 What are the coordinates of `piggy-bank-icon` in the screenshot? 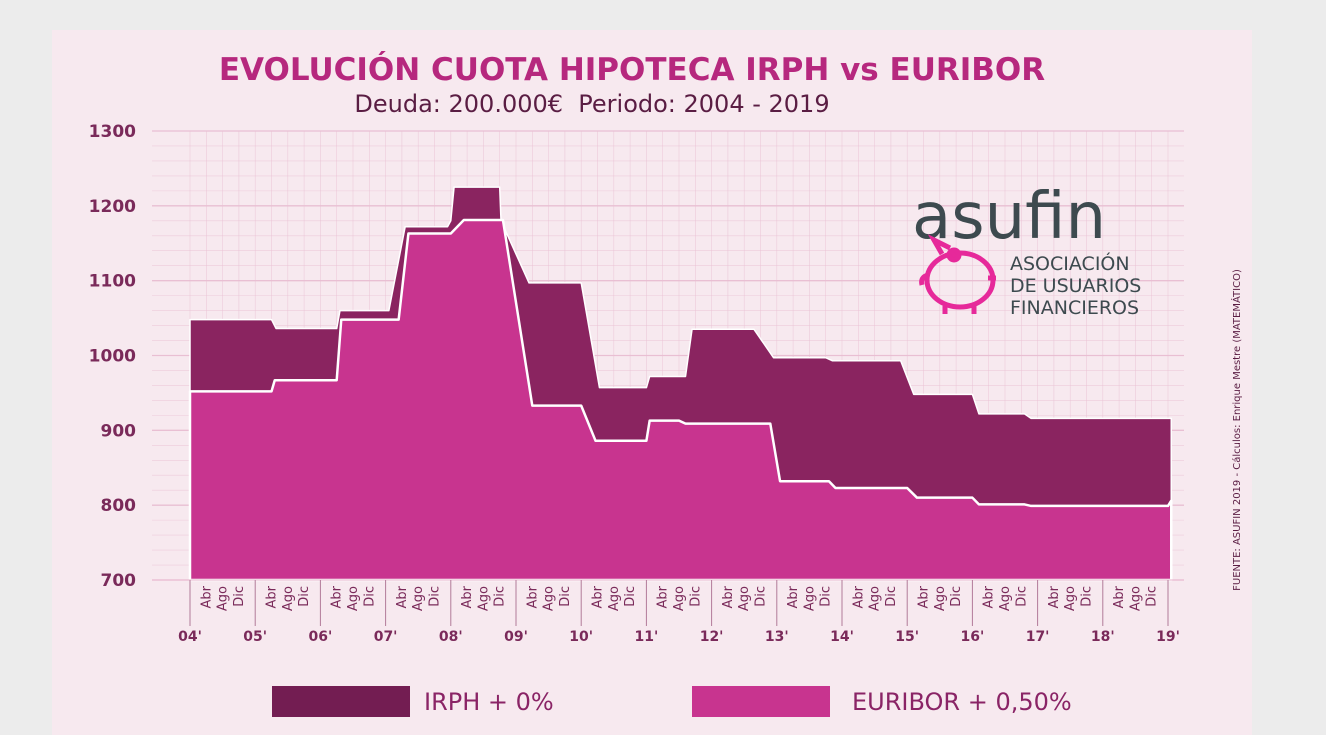 It's located at (957, 274).